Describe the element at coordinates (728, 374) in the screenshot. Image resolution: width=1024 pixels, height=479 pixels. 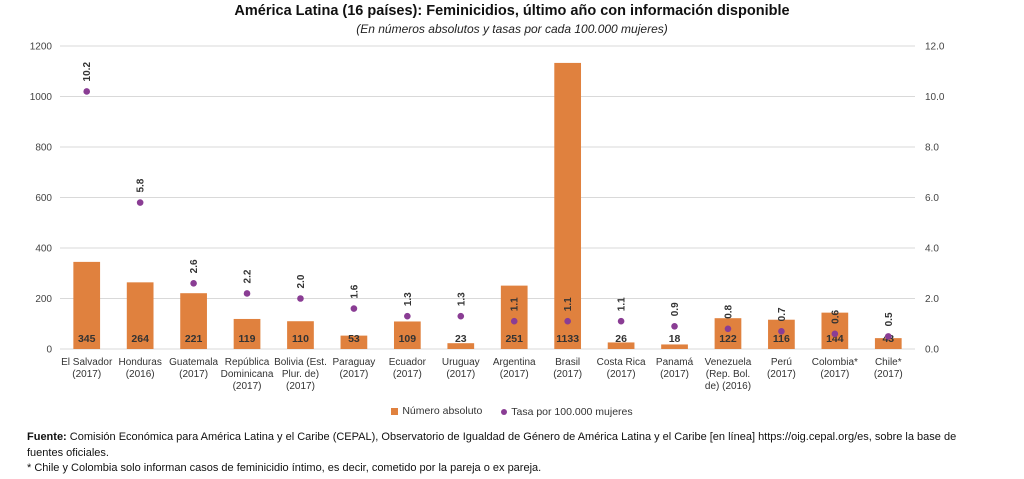
I see `x-tick-label: (Rep. Bol.` at that location.